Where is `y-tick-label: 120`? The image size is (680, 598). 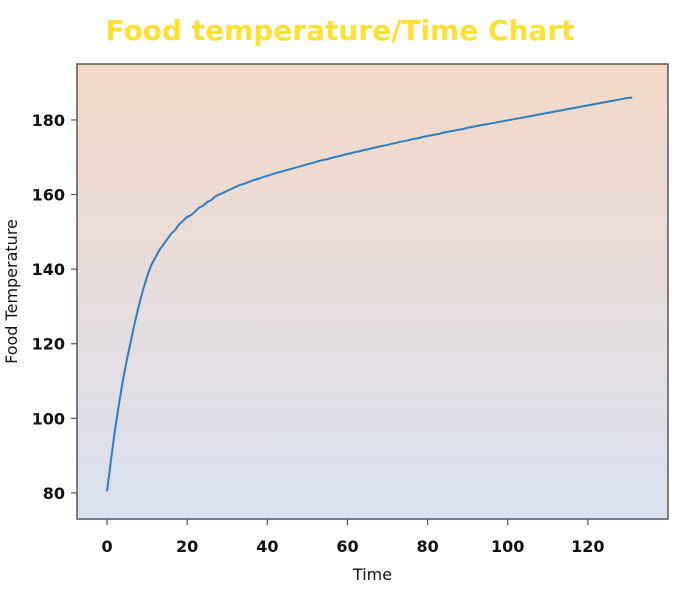 y-tick-label: 120 is located at coordinates (48, 344).